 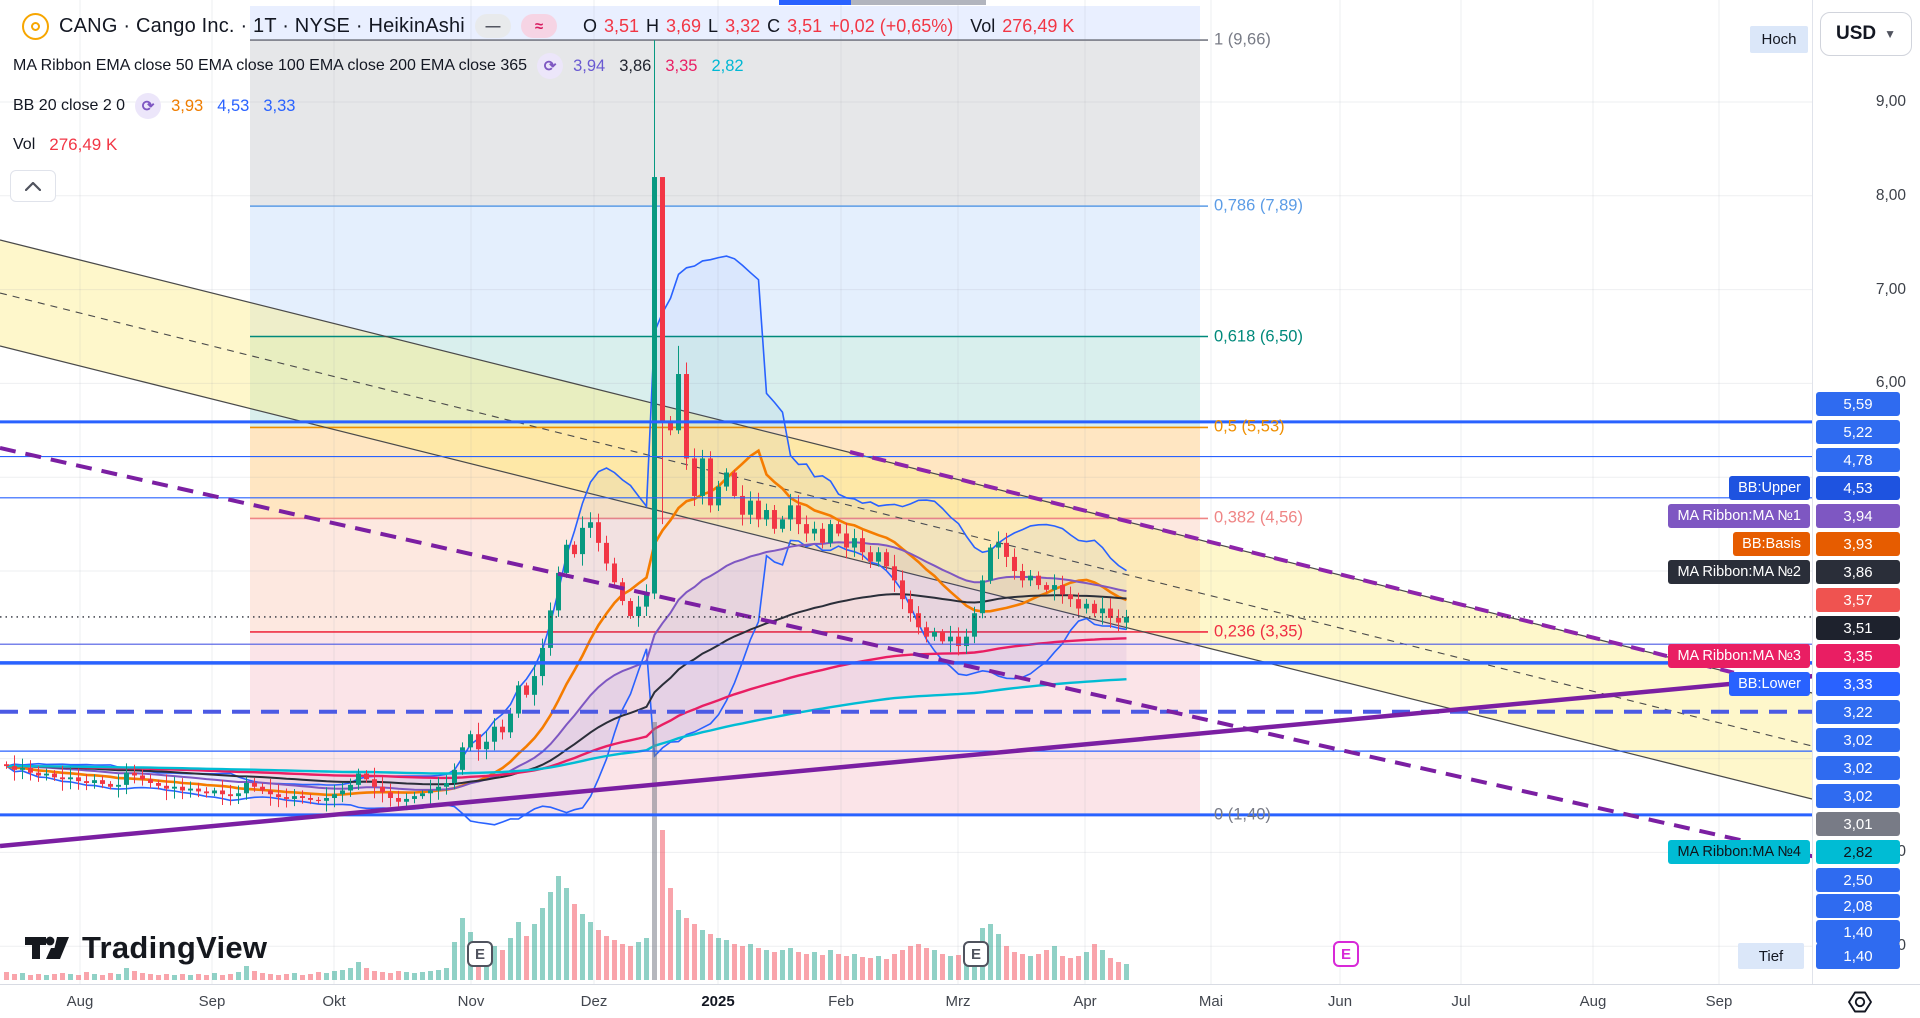 What do you see at coordinates (1211, 1001) in the screenshot?
I see `time-axis-month-label: Mai` at bounding box center [1211, 1001].